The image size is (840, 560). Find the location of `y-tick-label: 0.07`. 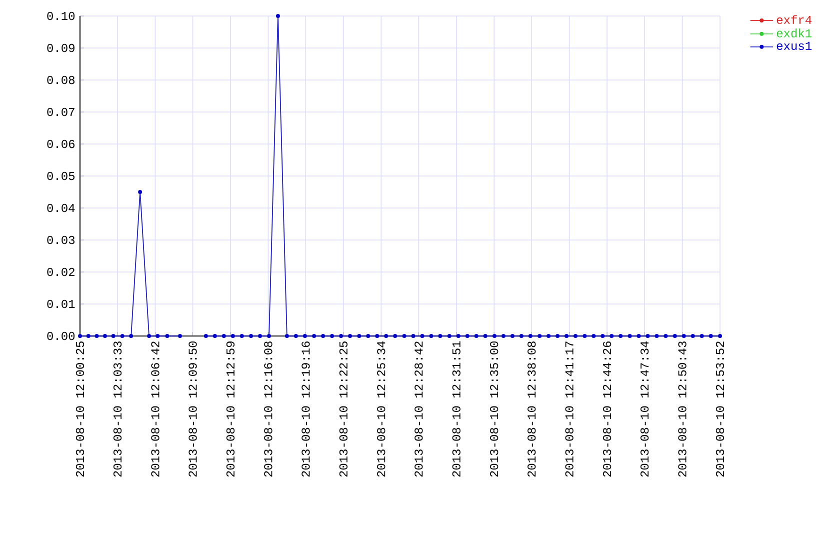

y-tick-label: 0.07 is located at coordinates (60, 112).